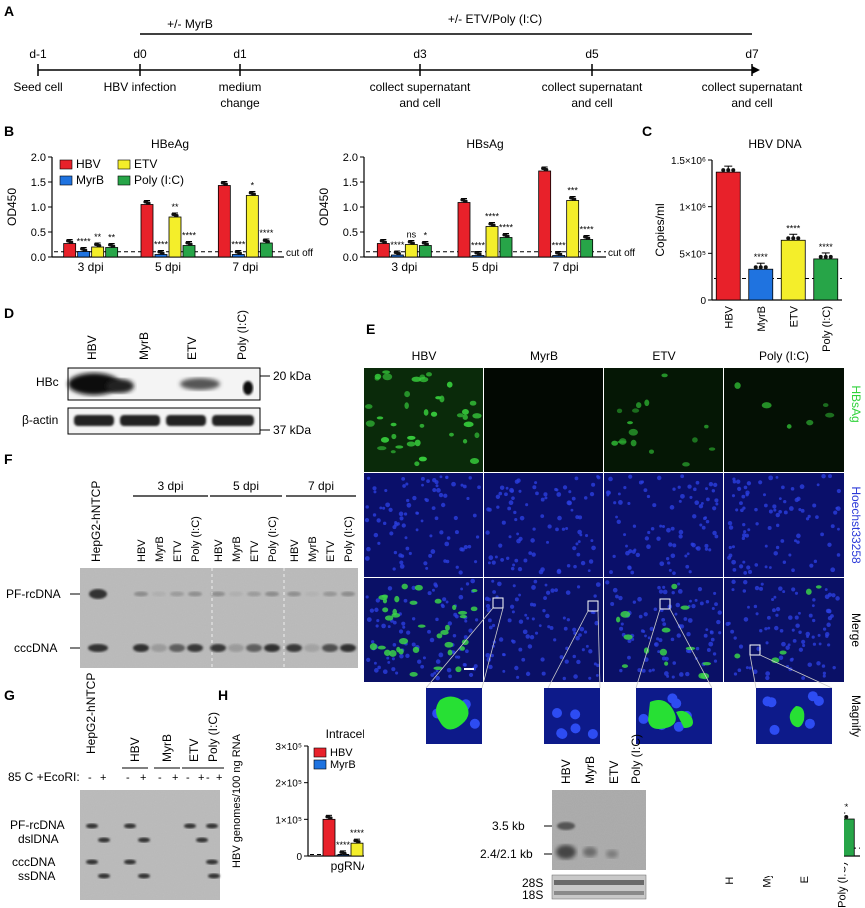  Describe the element at coordinates (420, 54) in the screenshot. I see `timeline-day: d3` at that location.